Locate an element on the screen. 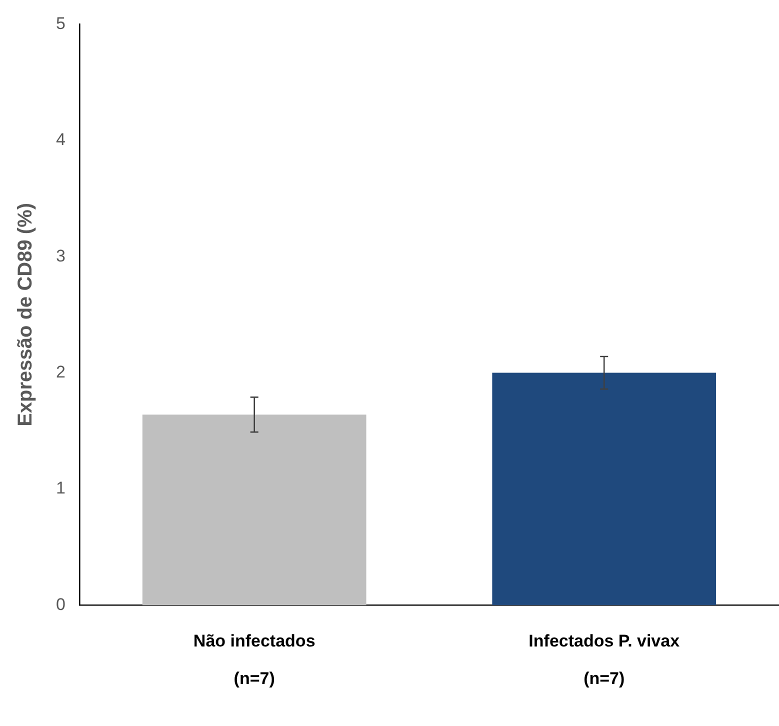  y-tick-label: 4 is located at coordinates (61, 140).